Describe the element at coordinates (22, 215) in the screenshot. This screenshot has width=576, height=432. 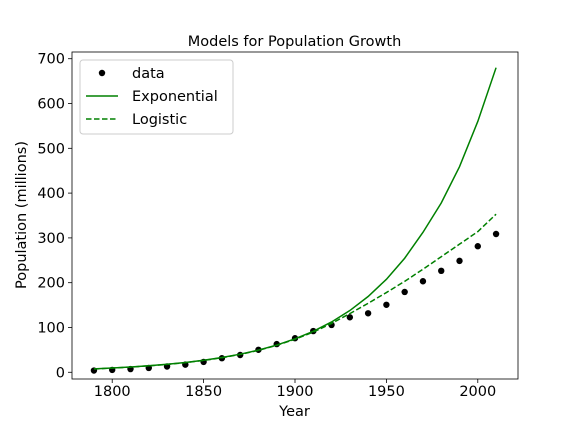
I see `y-axis-label: Population (millions)` at that location.